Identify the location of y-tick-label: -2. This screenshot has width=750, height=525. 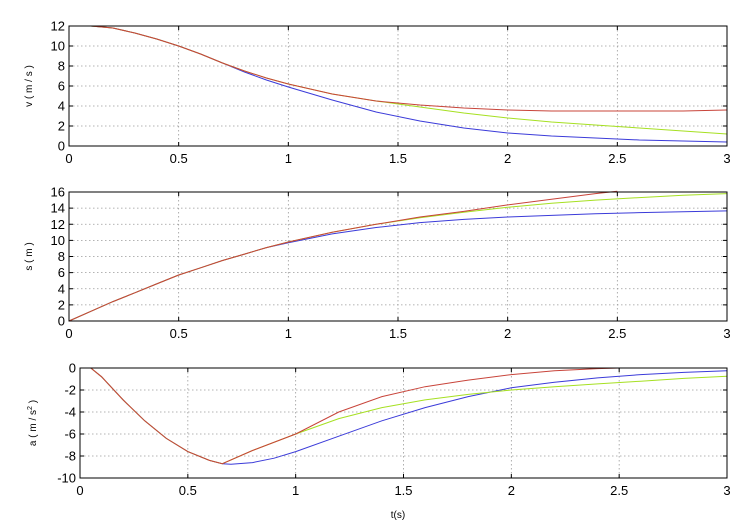
(70, 390).